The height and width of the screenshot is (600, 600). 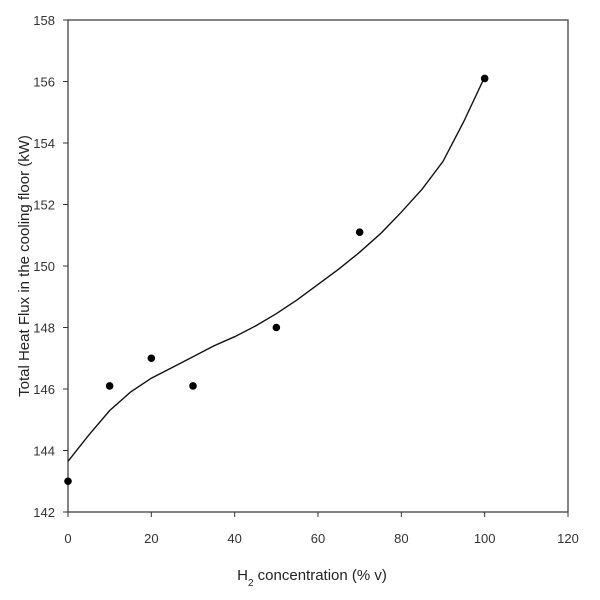 I want to click on y-tick-label: 158, so click(x=44, y=20).